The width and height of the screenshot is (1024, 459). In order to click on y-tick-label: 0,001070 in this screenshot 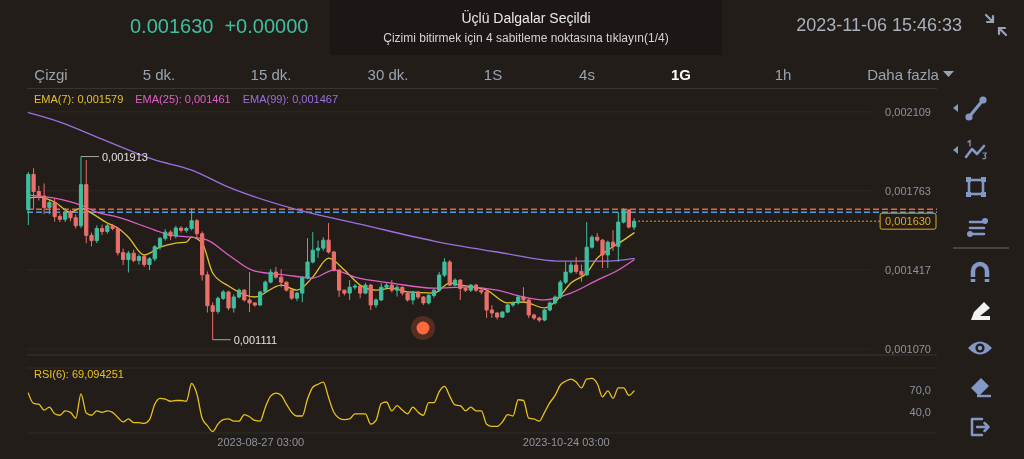, I will do `click(908, 349)`.